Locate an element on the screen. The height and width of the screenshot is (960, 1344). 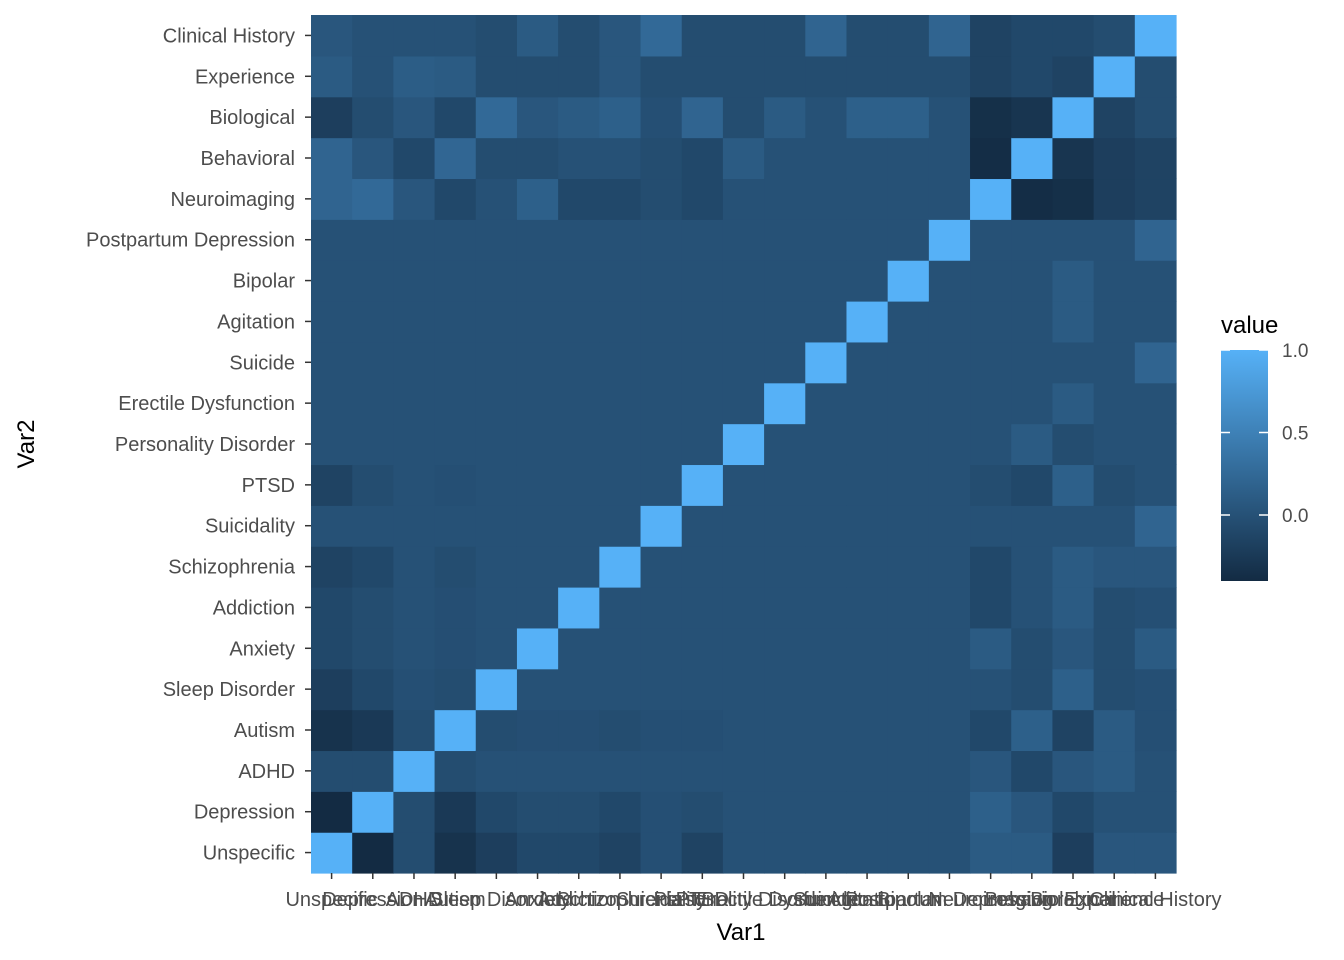
legend-tick-label: 0.0 is located at coordinates (1295, 516).